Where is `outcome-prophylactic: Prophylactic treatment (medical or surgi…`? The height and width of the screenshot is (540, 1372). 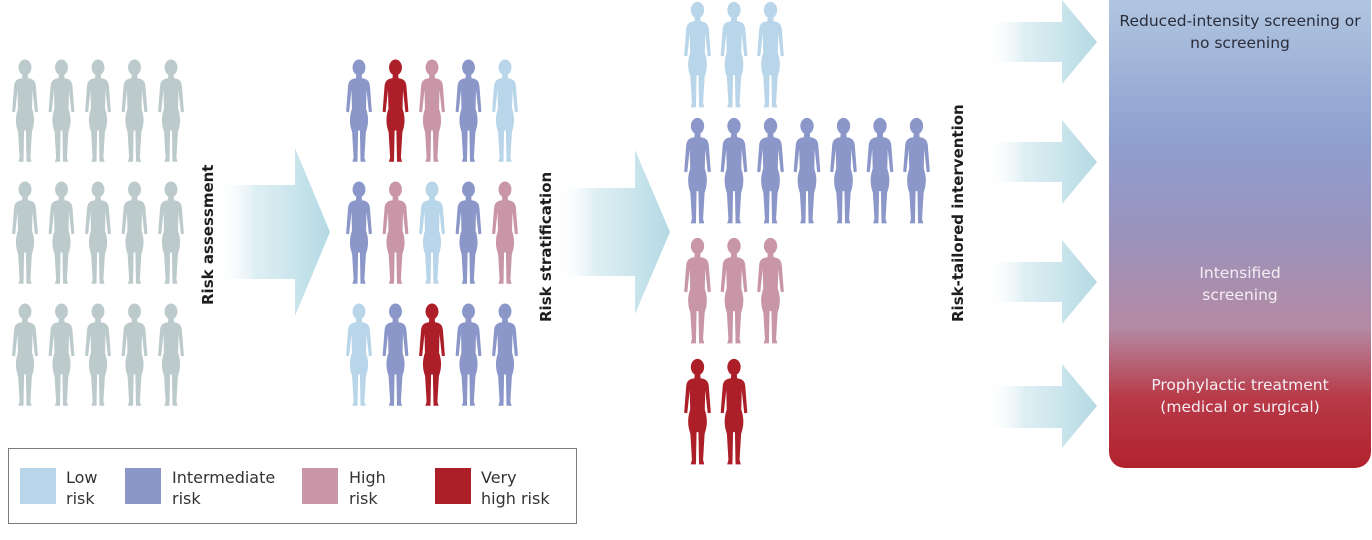
outcome-prophylactic: Prophylactic treatment (medical or surgi… is located at coordinates (1240, 396).